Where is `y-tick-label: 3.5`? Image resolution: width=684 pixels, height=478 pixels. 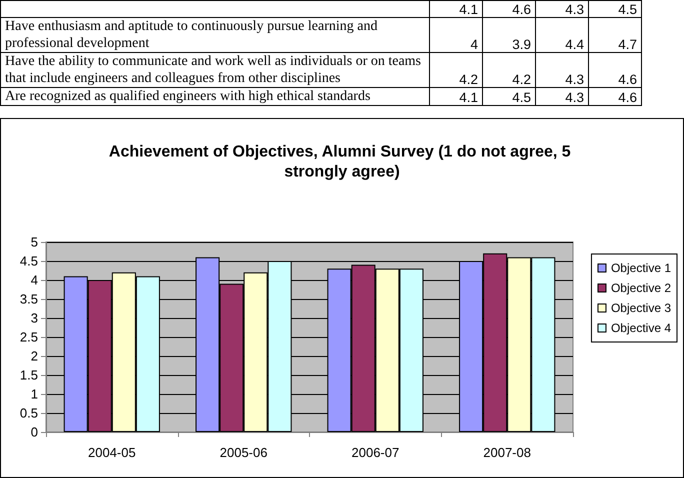
y-tick-label: 3.5 is located at coordinates (29, 299).